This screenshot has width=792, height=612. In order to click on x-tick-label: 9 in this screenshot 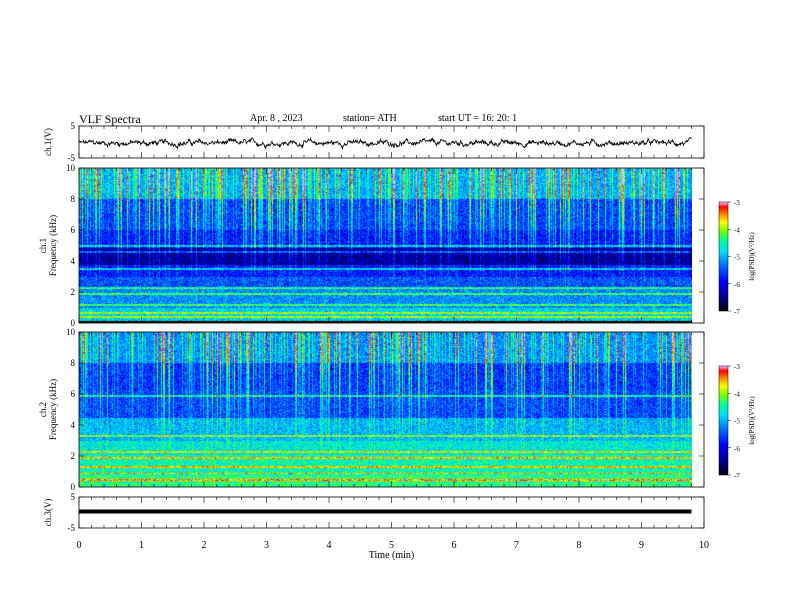, I will do `click(641, 545)`.